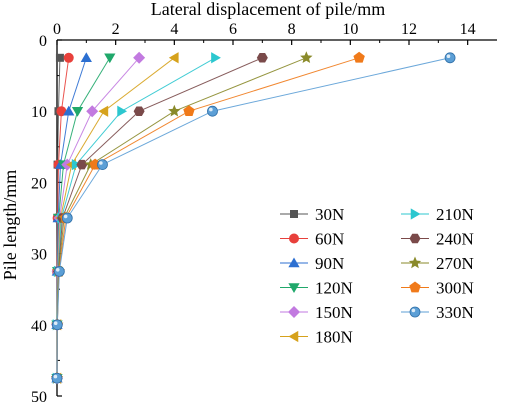 This screenshot has width=512, height=405. What do you see at coordinates (334, 337) in the screenshot?
I see `legend-label-180n: 180N` at bounding box center [334, 337].